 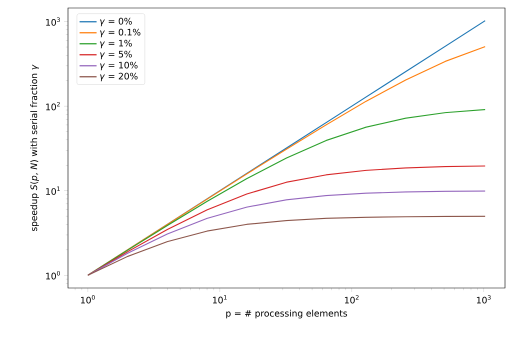 I want to click on y-axis-title: speedup S(p, N) with serial fraction γ, so click(x=34, y=148).